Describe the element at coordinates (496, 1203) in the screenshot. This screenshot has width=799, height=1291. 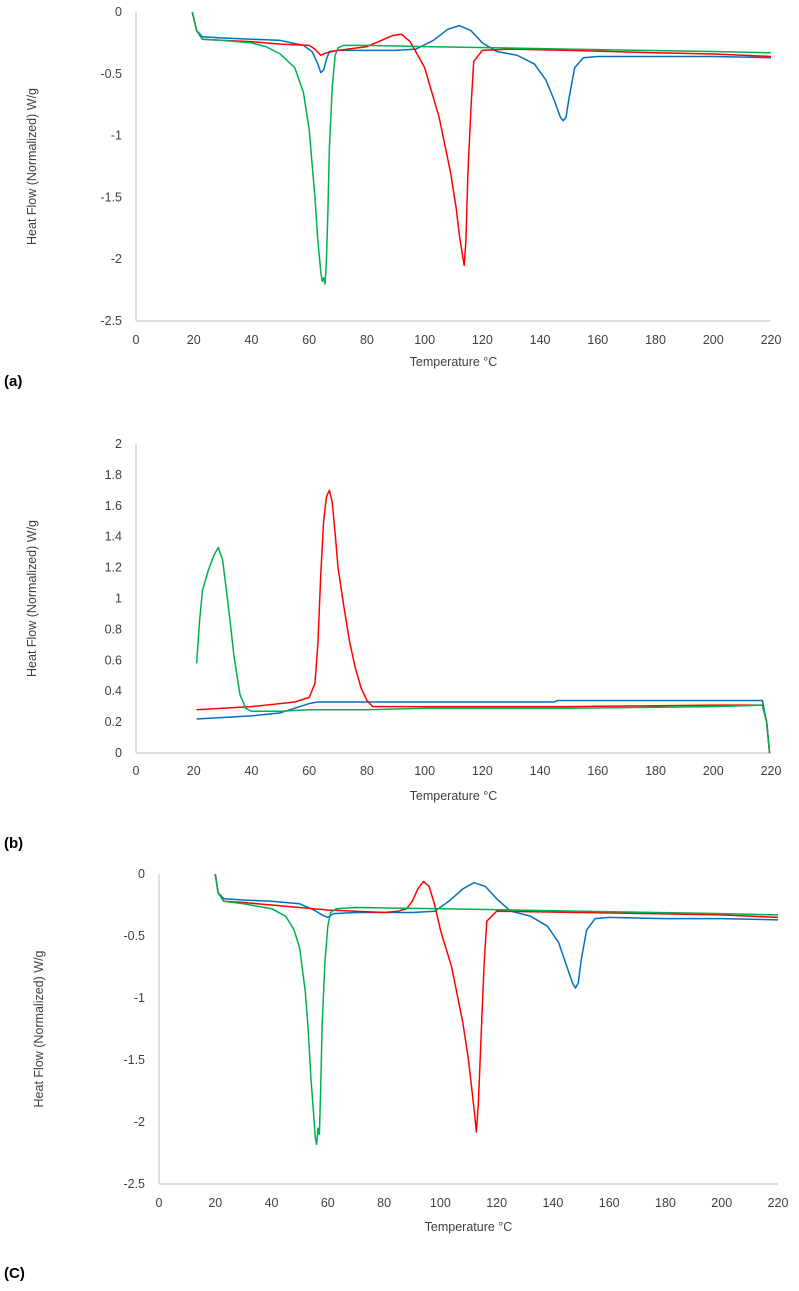
I see `chart-3-x-tick-label: 120` at that location.